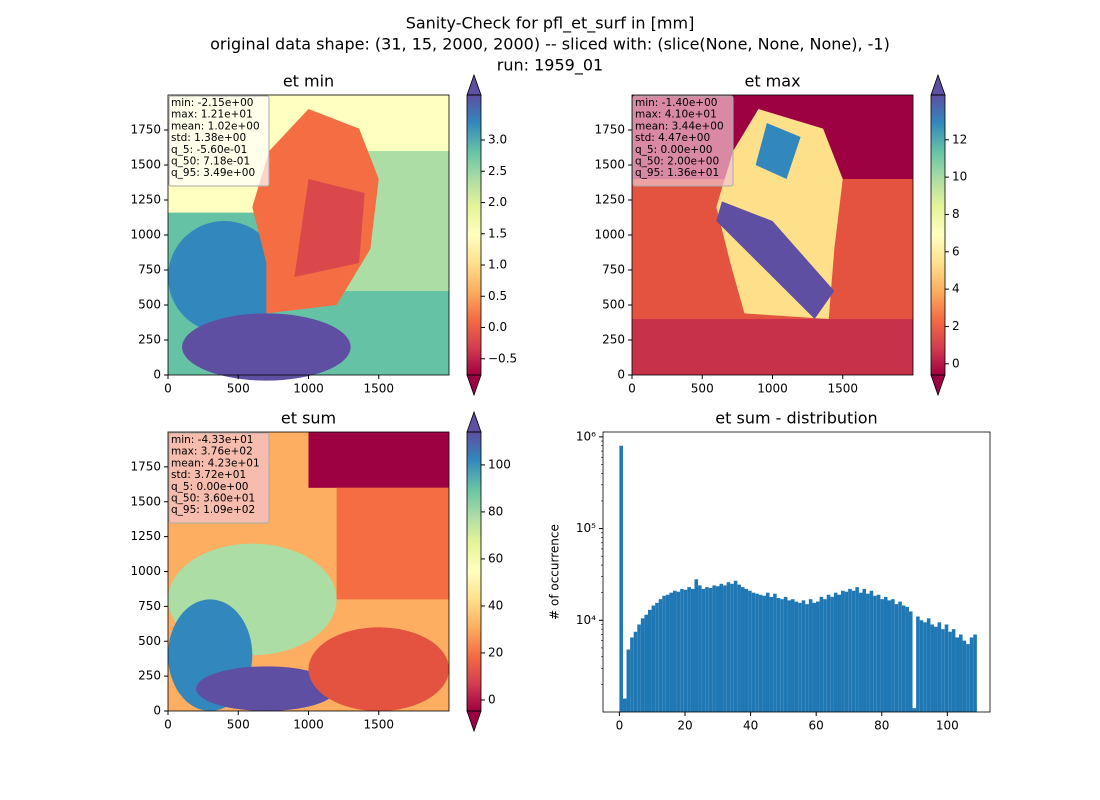  I want to click on axes-title: et min, so click(308, 81).